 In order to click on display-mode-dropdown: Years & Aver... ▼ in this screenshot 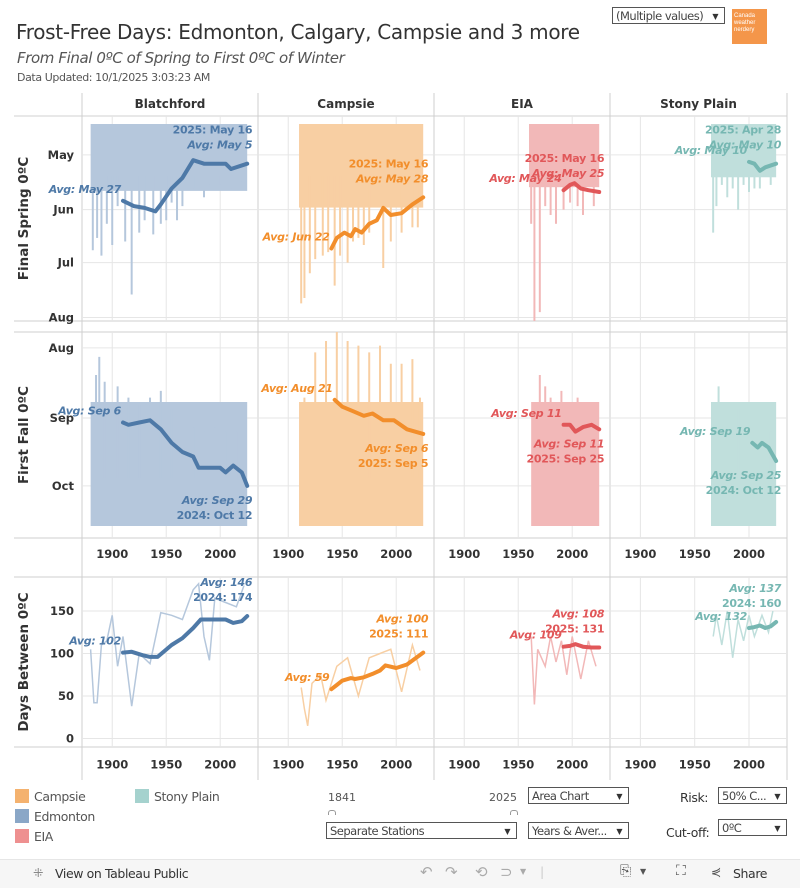, I will do `click(578, 830)`.